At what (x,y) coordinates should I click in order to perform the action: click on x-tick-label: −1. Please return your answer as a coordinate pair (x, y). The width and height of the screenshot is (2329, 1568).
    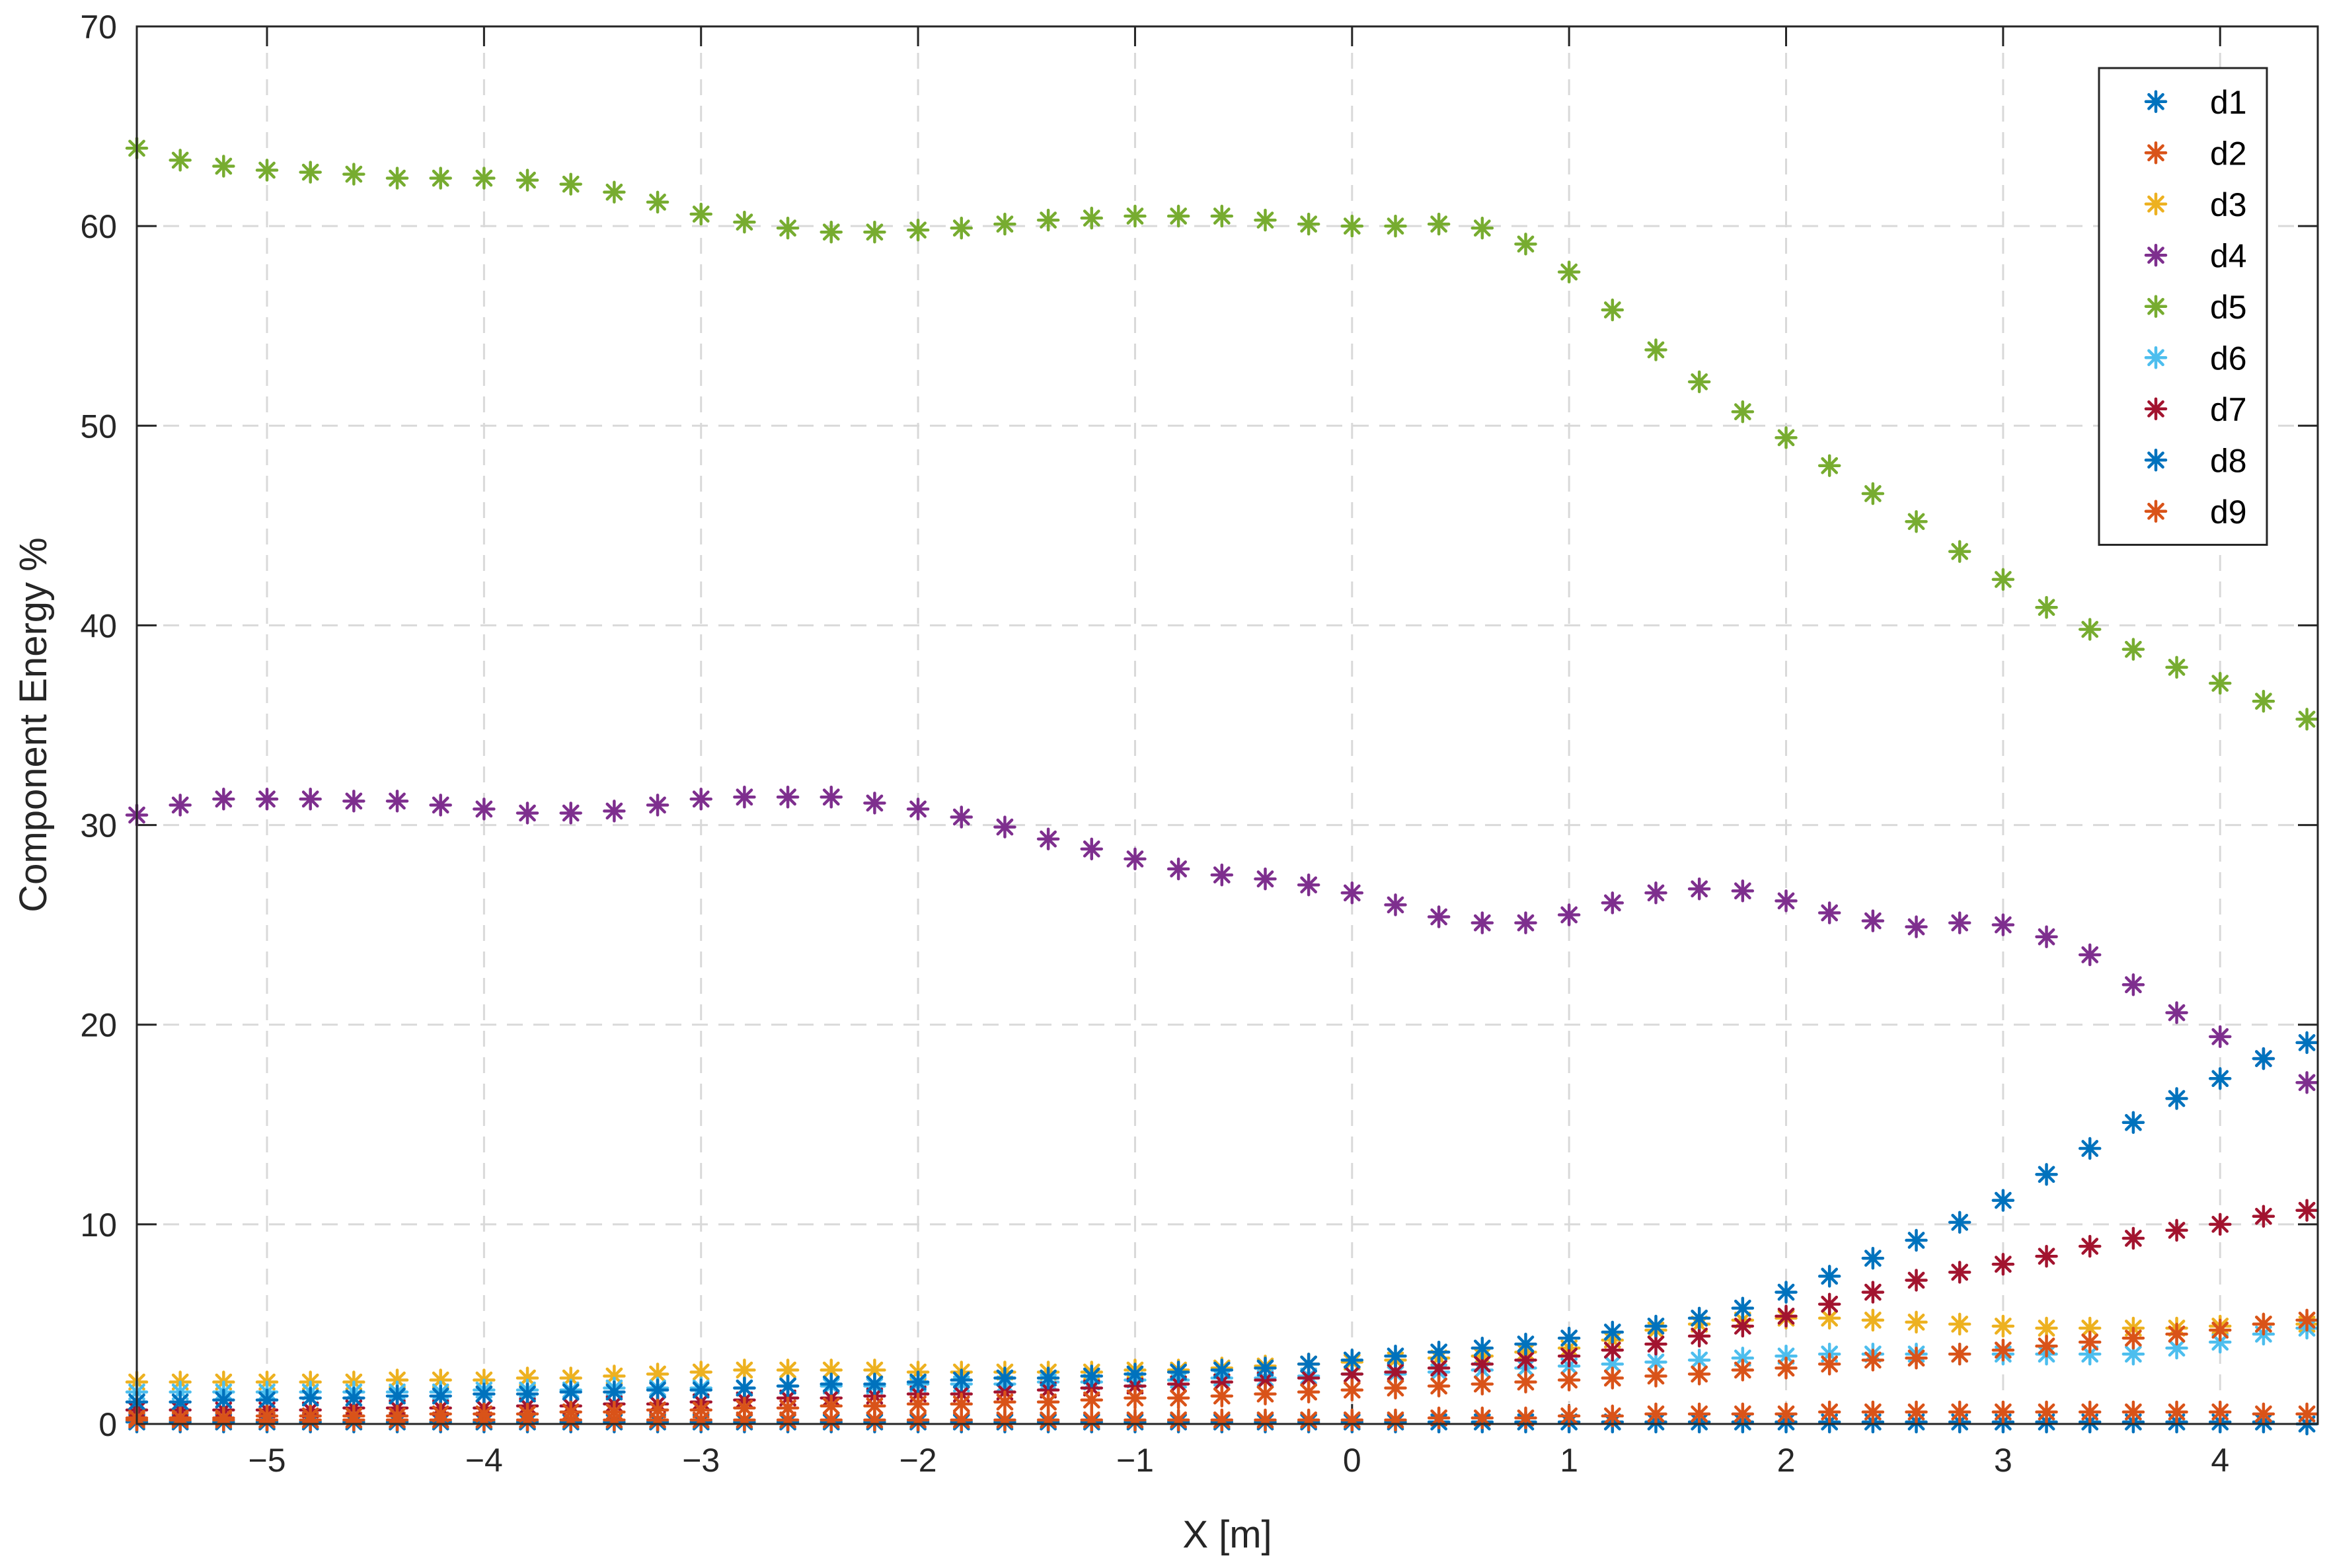
    Looking at the image, I should click on (1135, 1461).